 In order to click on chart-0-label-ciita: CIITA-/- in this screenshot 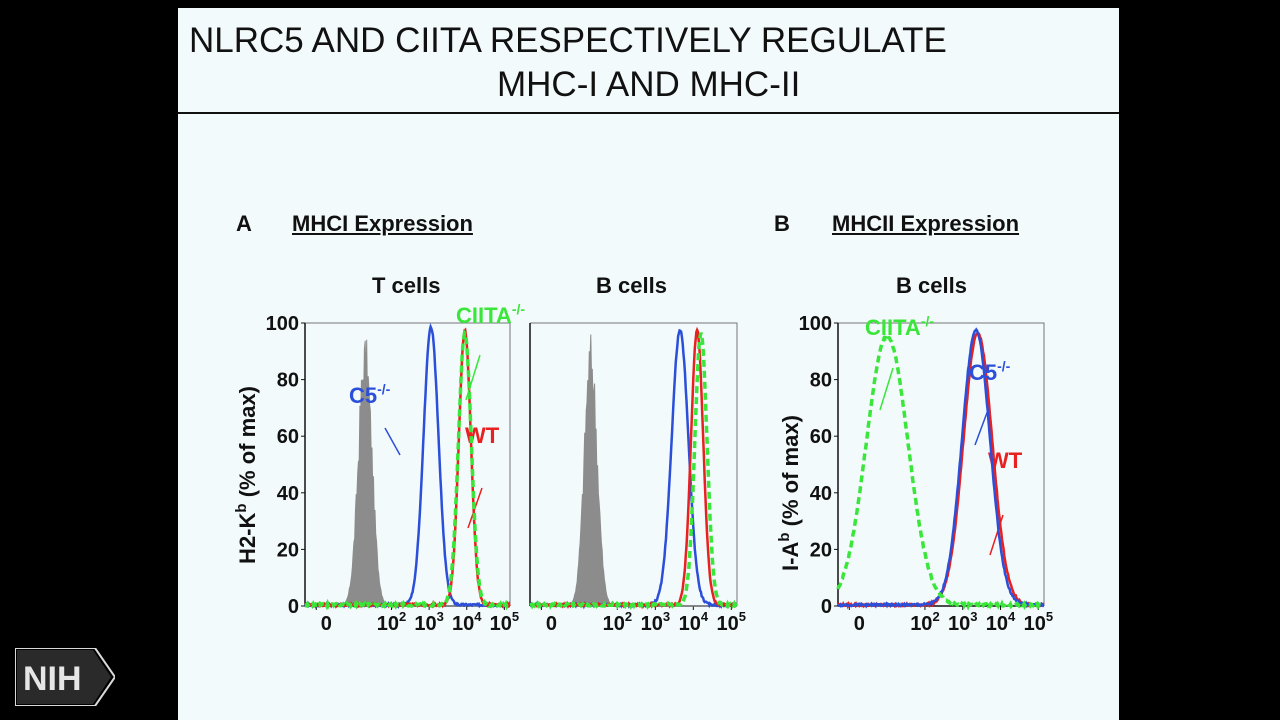, I will do `click(490, 314)`.